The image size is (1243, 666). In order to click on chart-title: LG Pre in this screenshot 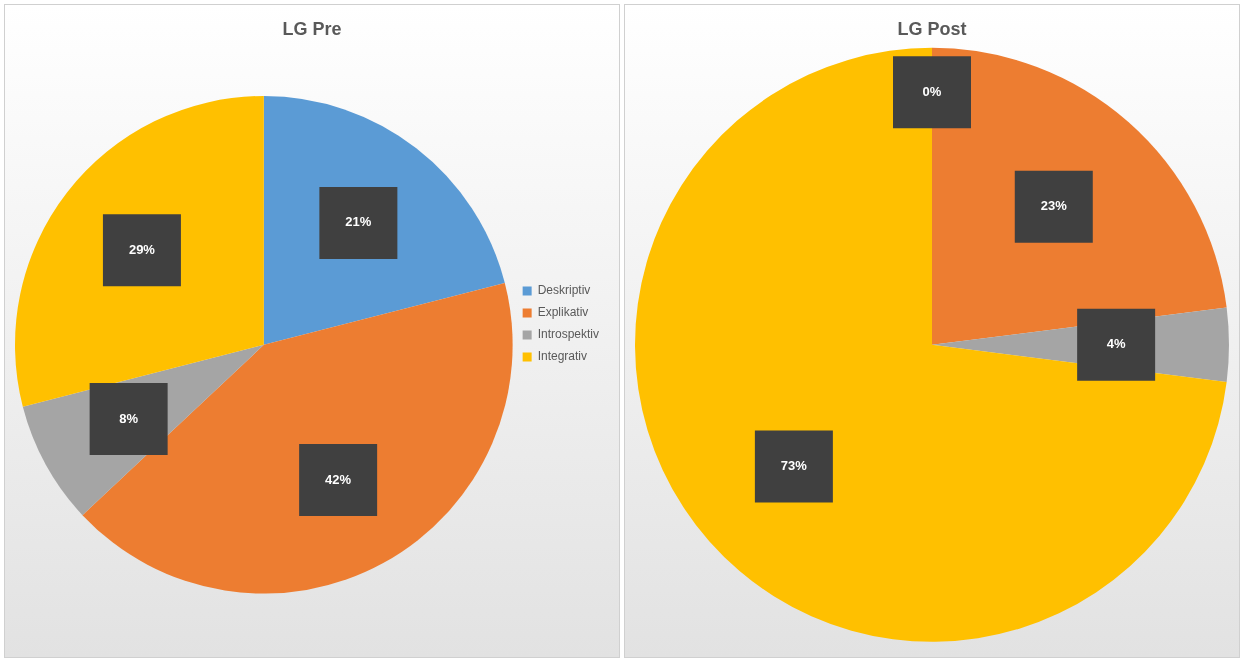, I will do `click(312, 28)`.